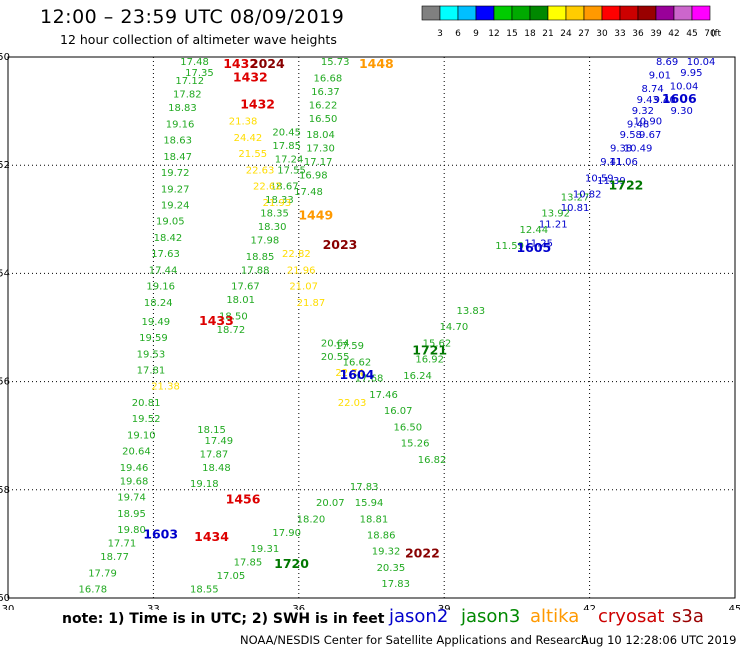 Image resolution: width=740 pixels, height=650 pixels. Describe the element at coordinates (335, 357) in the screenshot. I see `wave-height-label: 20.55` at that location.